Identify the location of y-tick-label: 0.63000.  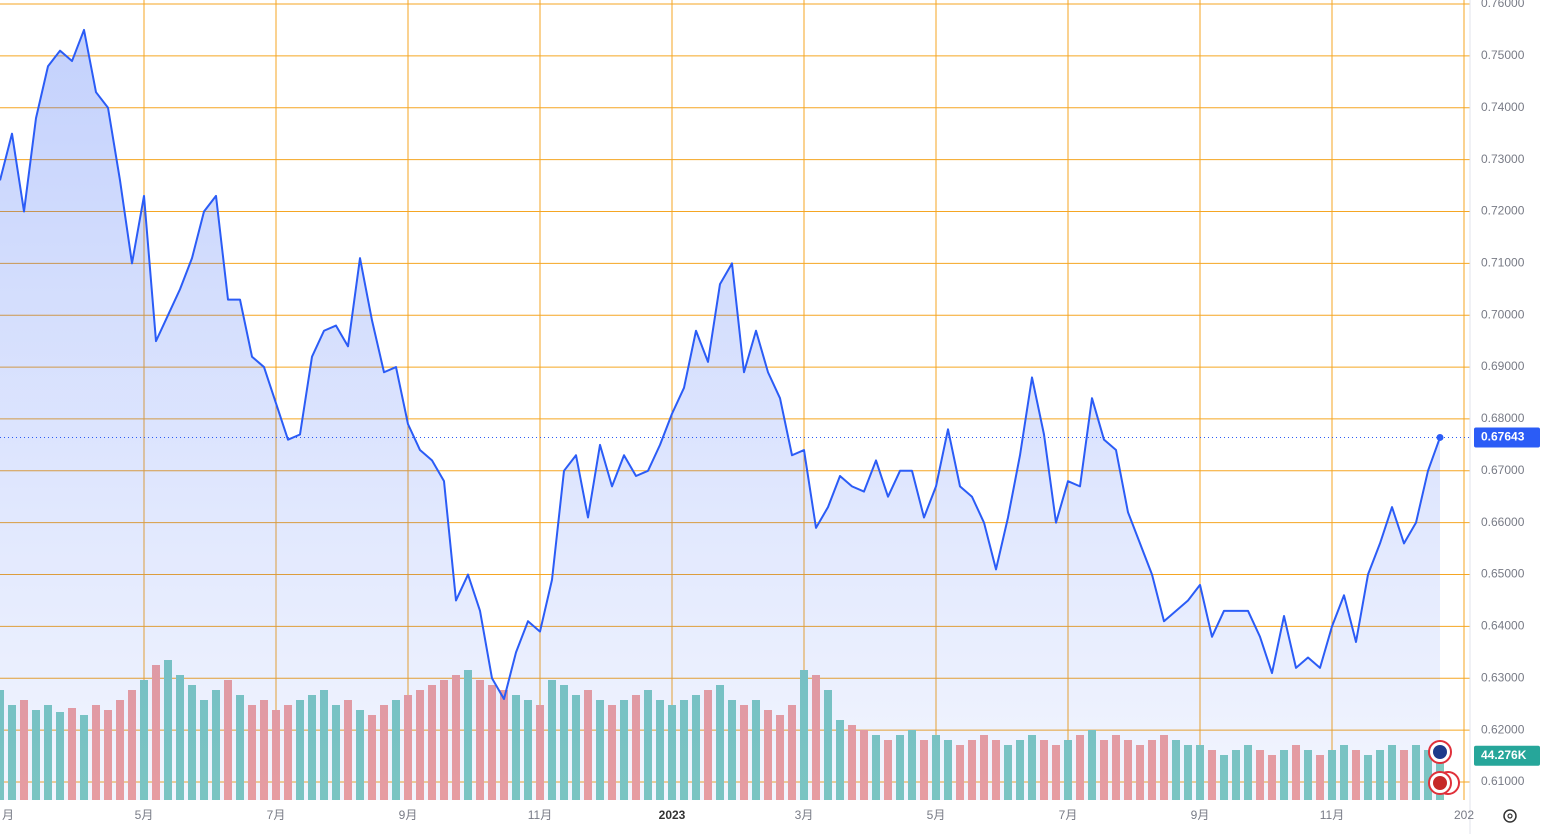
(1503, 677).